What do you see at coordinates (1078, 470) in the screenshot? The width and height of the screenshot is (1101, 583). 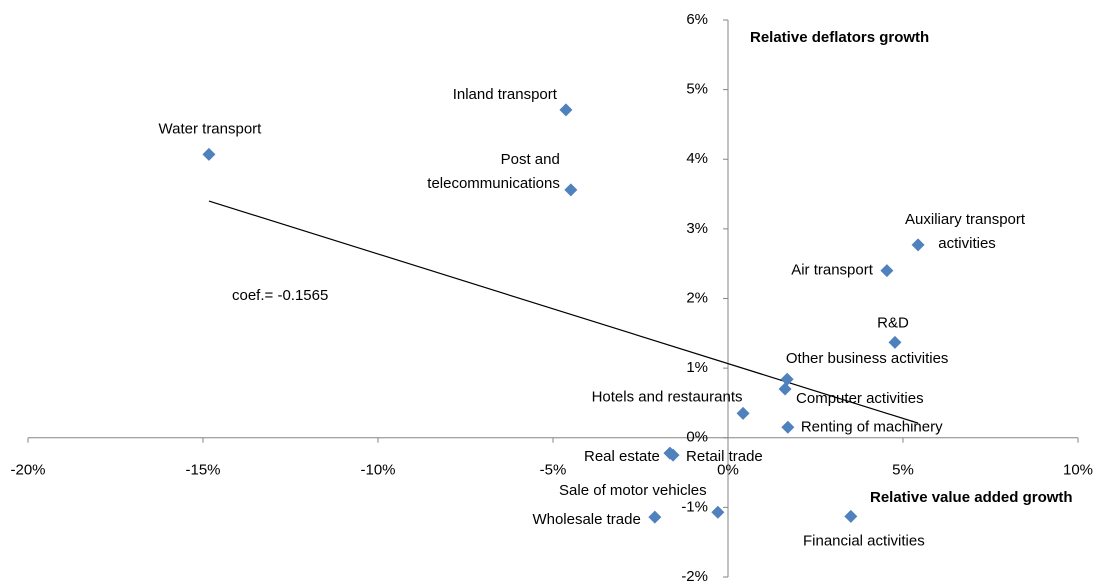 I see `x-tick-label: 10%` at bounding box center [1078, 470].